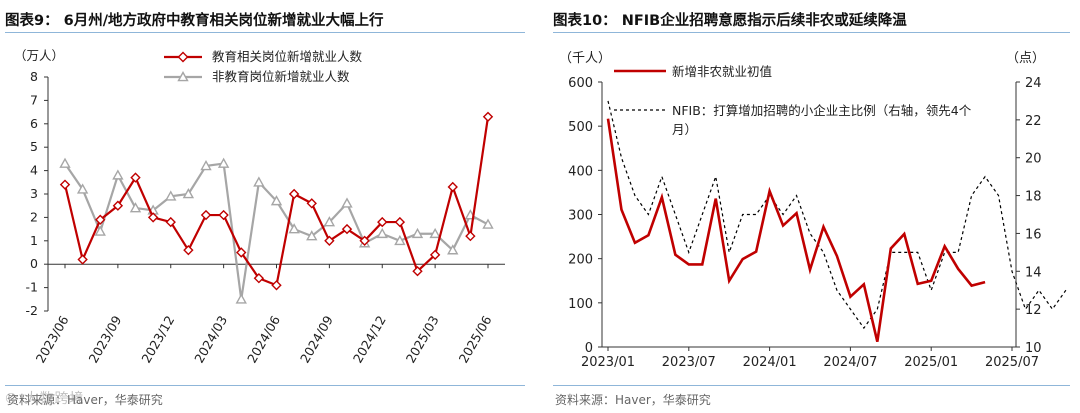 The image size is (1080, 413). What do you see at coordinates (34, 123) in the screenshot?
I see `y-tick-label: 6` at bounding box center [34, 123].